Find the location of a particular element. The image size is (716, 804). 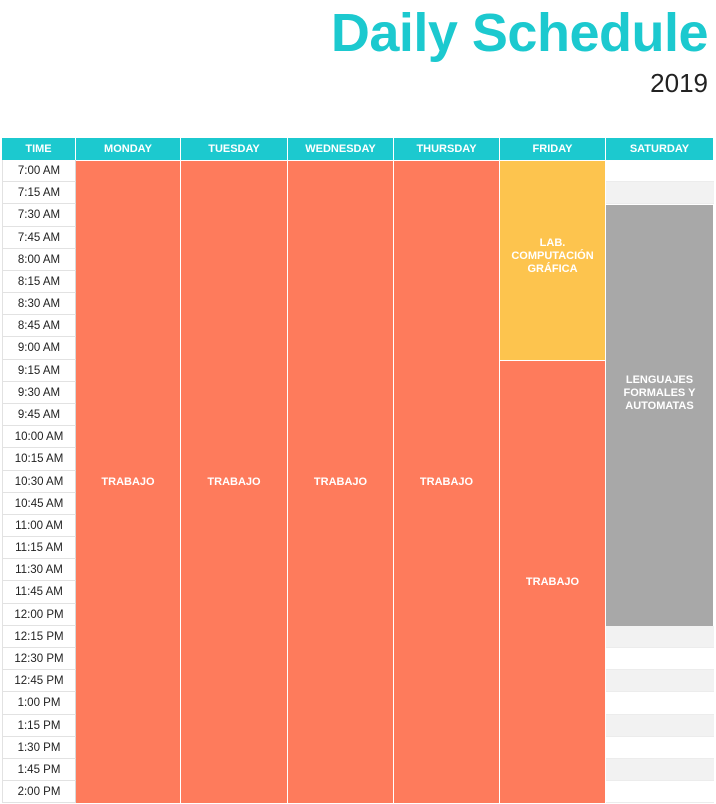

time-slot-label: 12:00 PM is located at coordinates (39, 615).